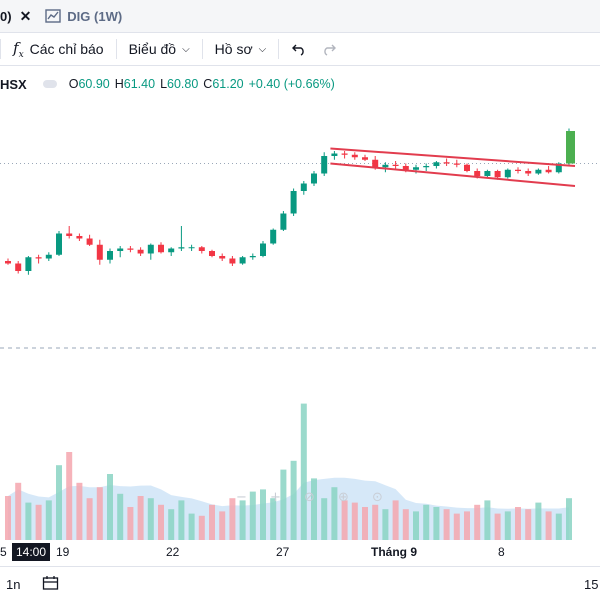  Describe the element at coordinates (49, 84) in the screenshot. I see `more-icon` at that location.